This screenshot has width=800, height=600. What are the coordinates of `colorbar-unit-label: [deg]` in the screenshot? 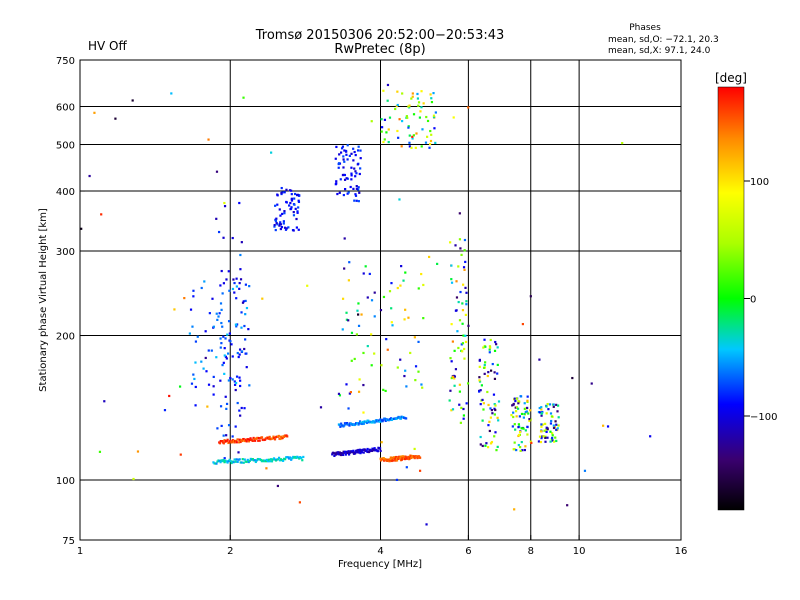 It's located at (731, 78).